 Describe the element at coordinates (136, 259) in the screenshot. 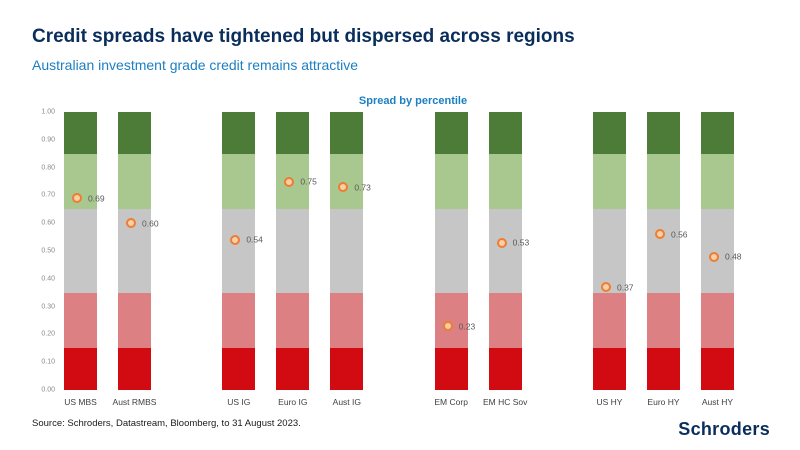

I see `bar-aust-rmbs: 0.60 Aust RMBS` at that location.